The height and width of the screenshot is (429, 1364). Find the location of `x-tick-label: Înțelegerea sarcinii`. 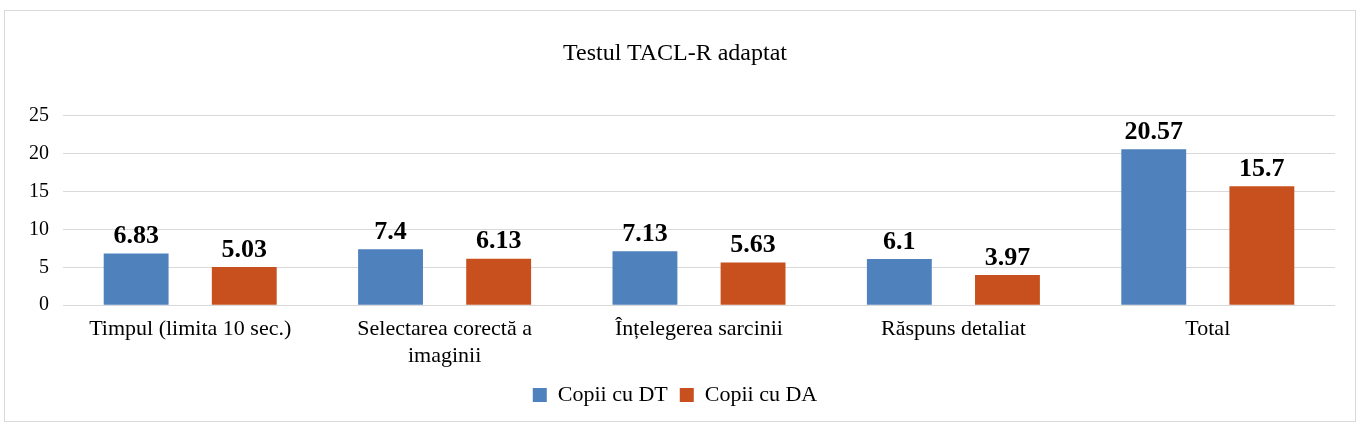

x-tick-label: Înțelegerea sarcinii is located at coordinates (699, 328).